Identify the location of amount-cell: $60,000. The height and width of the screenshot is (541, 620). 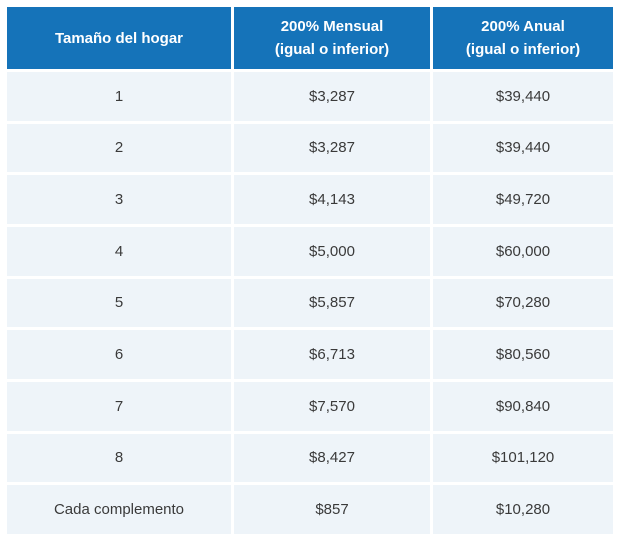
(523, 251).